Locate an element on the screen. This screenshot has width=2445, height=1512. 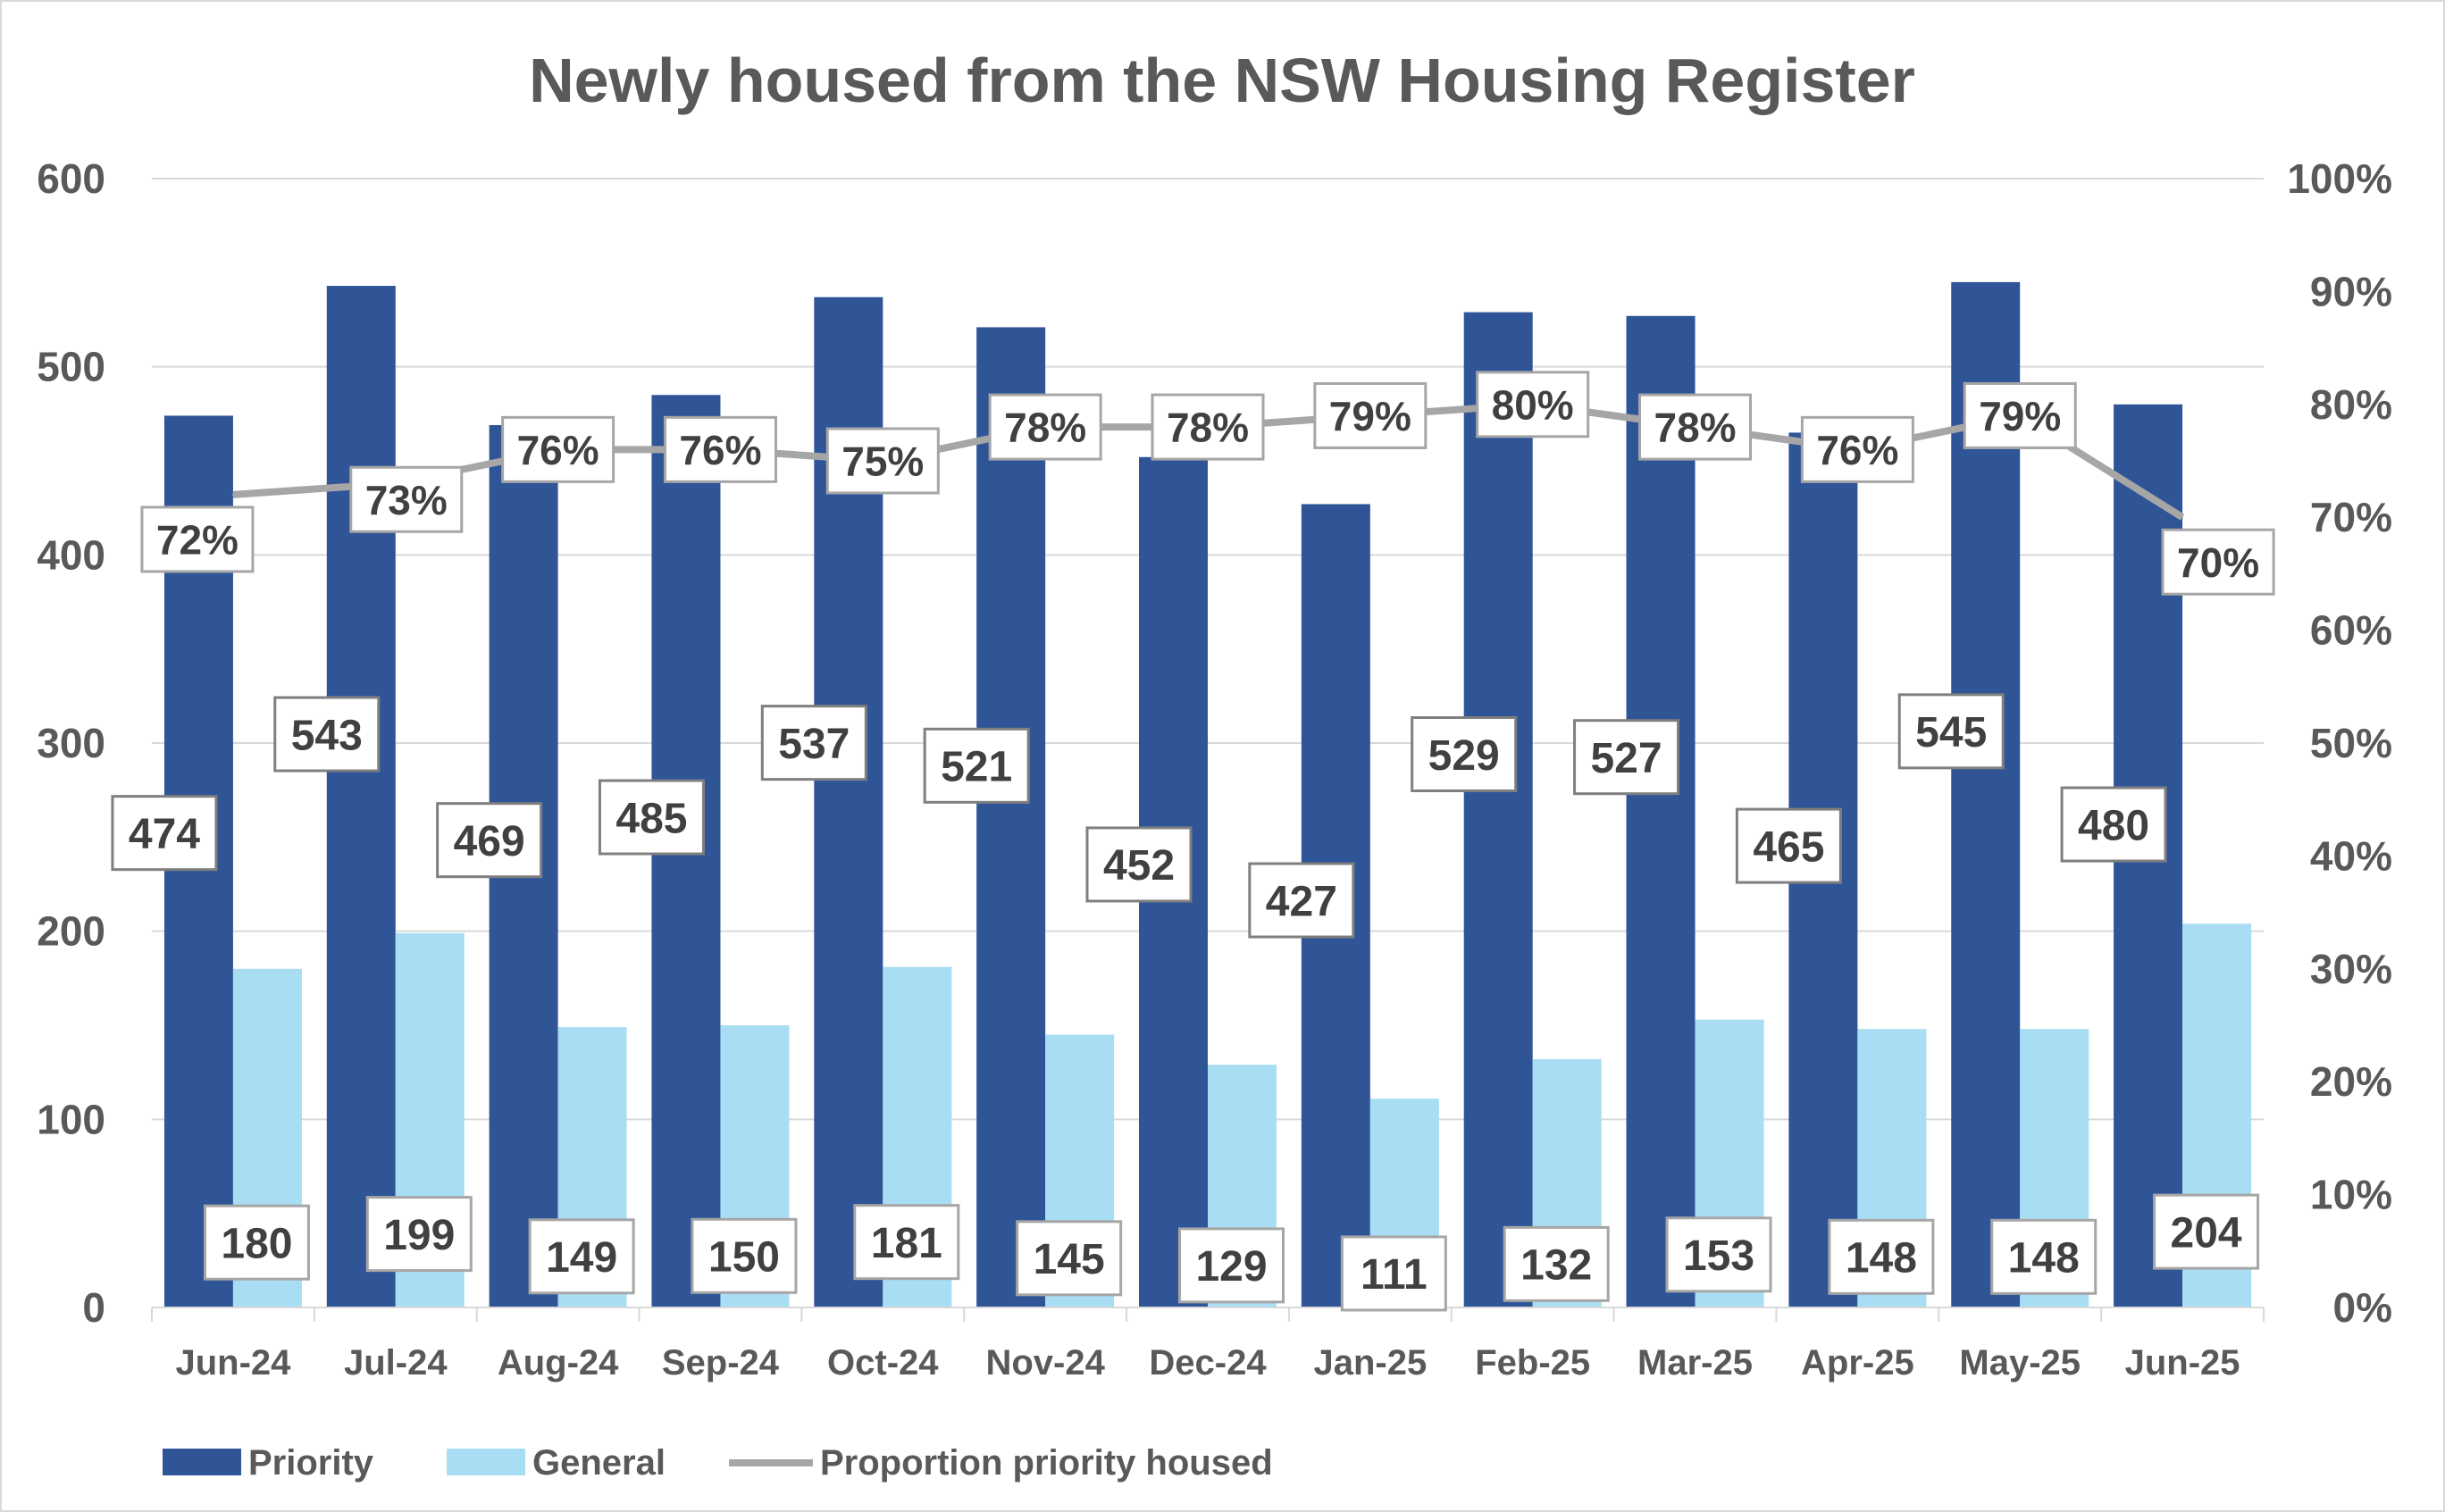
label-priority: 427 is located at coordinates (1301, 900).